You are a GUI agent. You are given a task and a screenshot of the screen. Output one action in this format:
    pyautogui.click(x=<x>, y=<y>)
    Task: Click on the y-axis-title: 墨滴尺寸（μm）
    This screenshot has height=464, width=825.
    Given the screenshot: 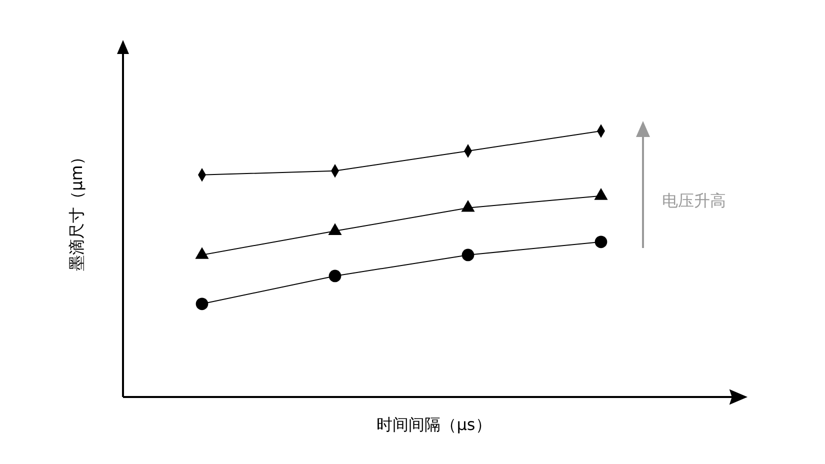 What is the action you would take?
    pyautogui.click(x=76, y=210)
    